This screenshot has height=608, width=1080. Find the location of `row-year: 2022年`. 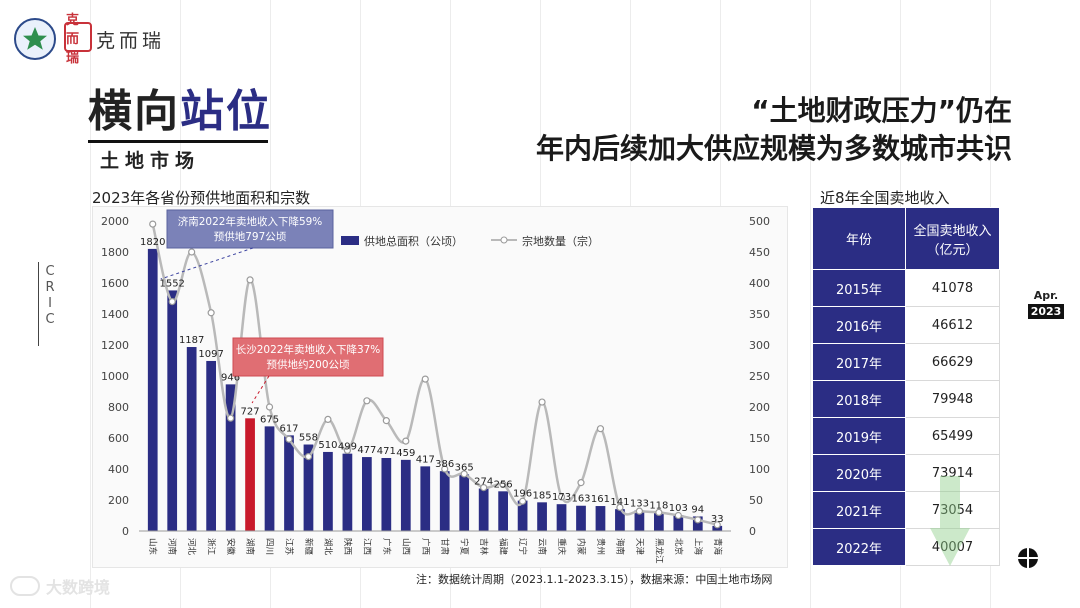

row-year: 2022年 is located at coordinates (859, 547).